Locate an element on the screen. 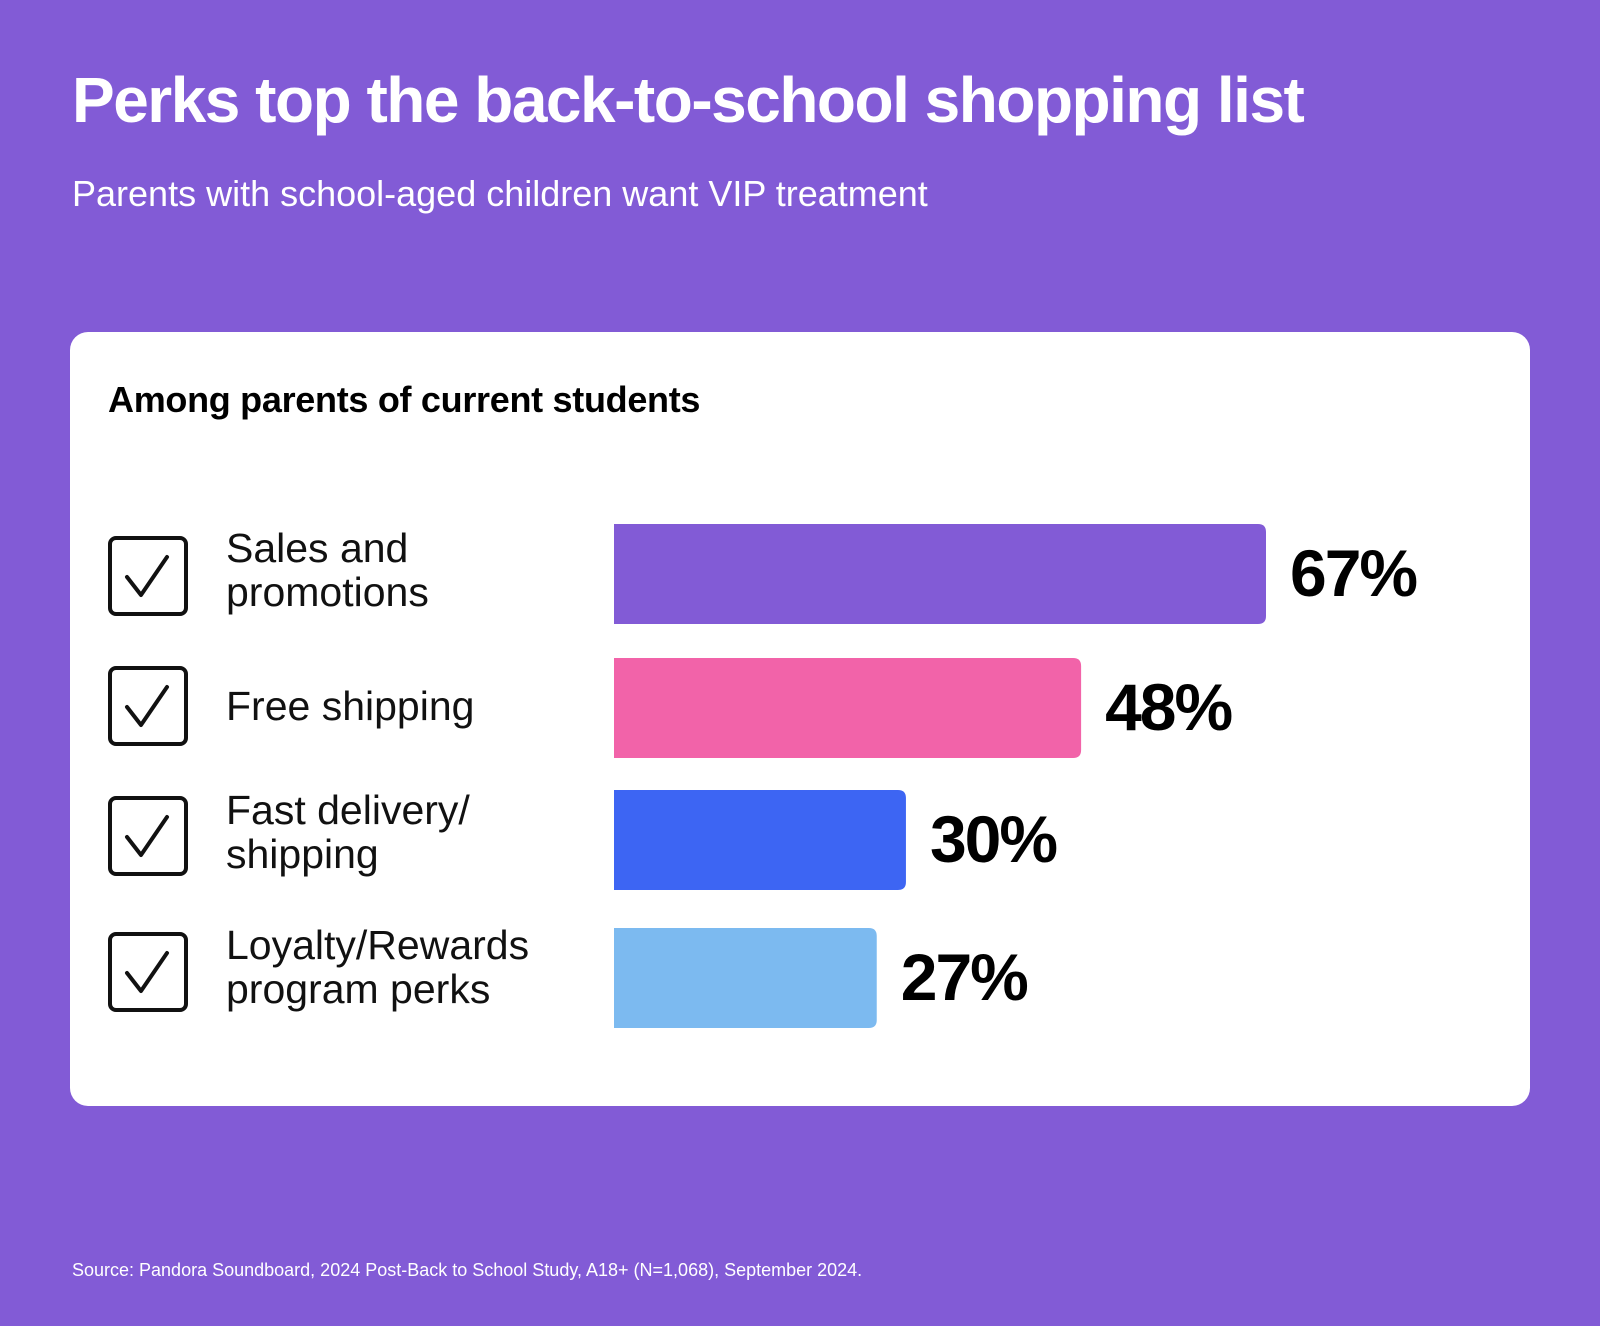 This screenshot has height=1326, width=1600. category-label-free-shipping: Free shipping is located at coordinates (350, 706).